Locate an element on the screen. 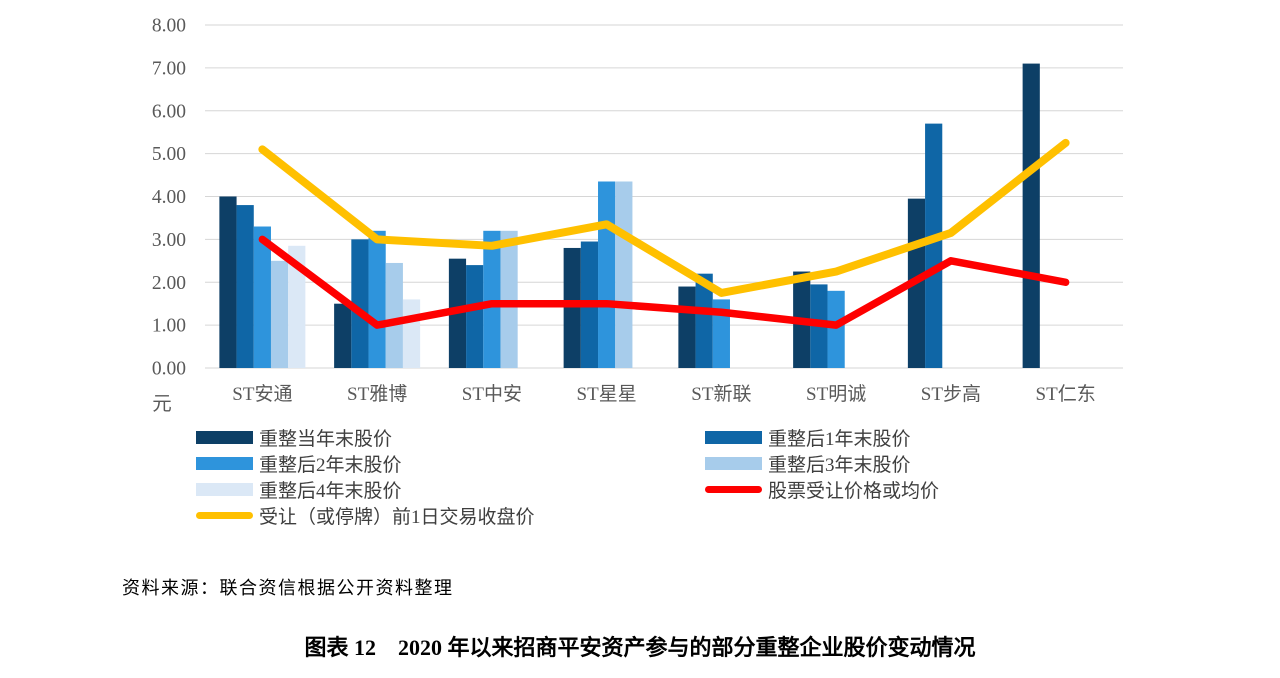  source-note: 资料来源：联合资信根据公开资料整理 is located at coordinates (288, 588).